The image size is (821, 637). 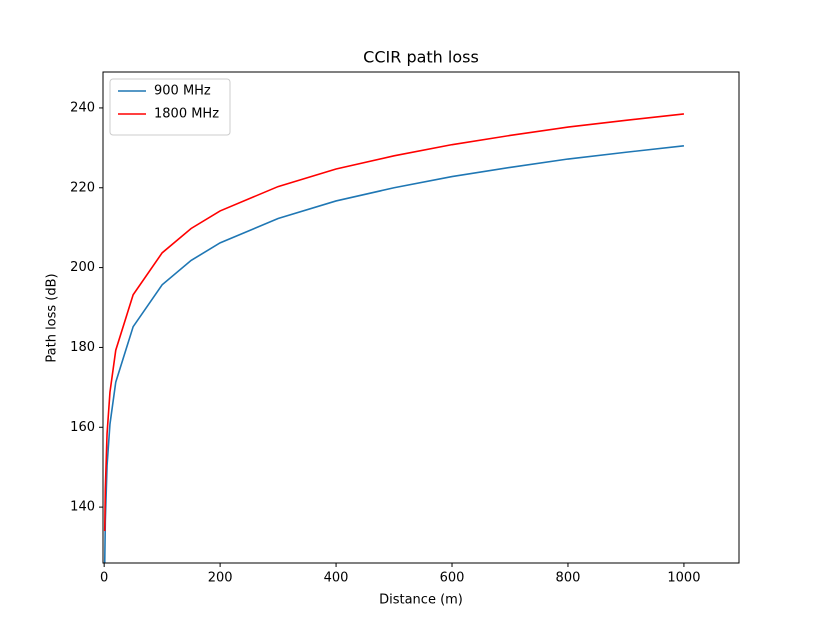 I want to click on y-tick-label: 240, so click(x=82, y=107).